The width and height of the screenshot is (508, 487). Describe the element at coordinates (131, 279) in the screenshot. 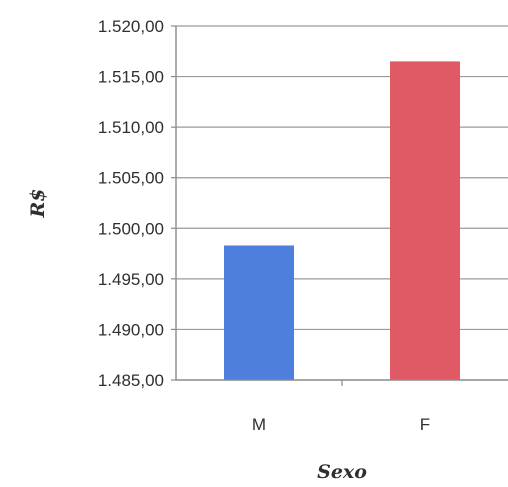

I see `y-tick-label: 1.495,00` at that location.